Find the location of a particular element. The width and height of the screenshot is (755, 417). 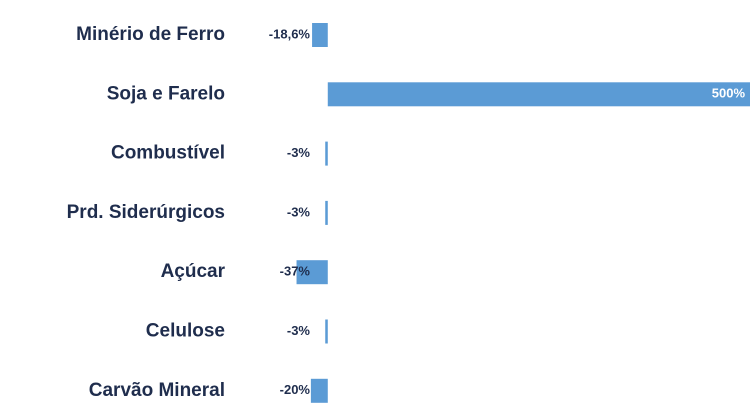

value-label: -37% is located at coordinates (295, 271).